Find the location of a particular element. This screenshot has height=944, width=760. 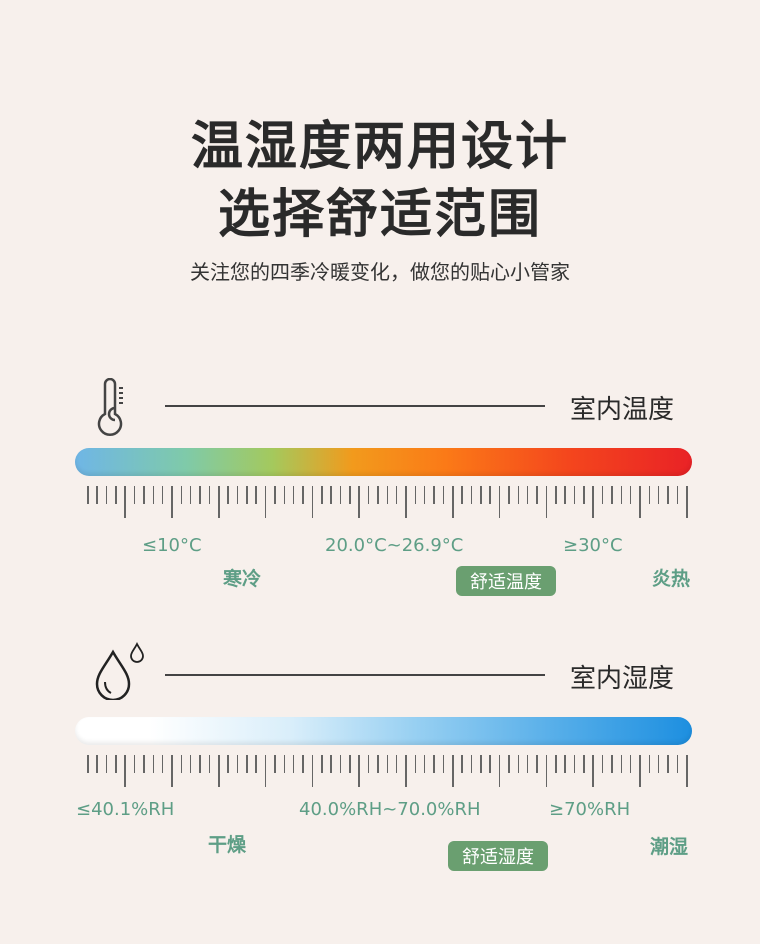

title-line-2: 选择舒适范围 is located at coordinates (379, 215).